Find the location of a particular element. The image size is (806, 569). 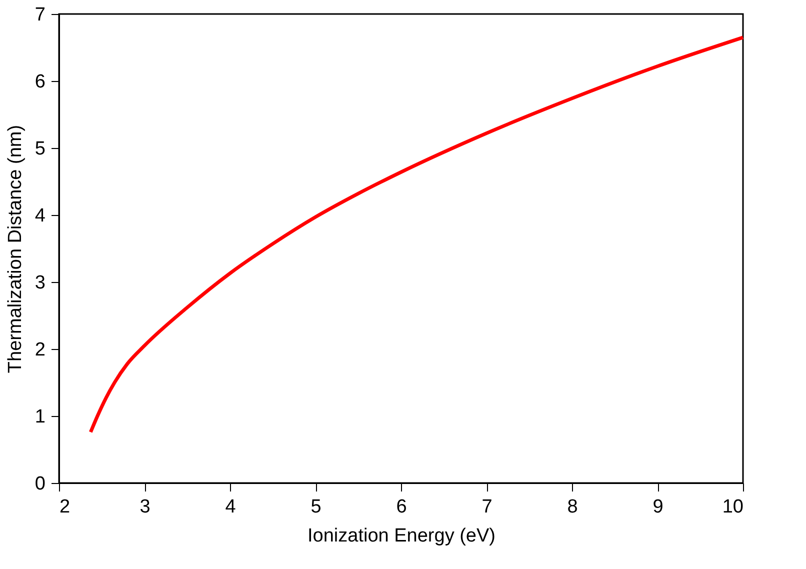

x-tick-label: 3 is located at coordinates (145, 507).